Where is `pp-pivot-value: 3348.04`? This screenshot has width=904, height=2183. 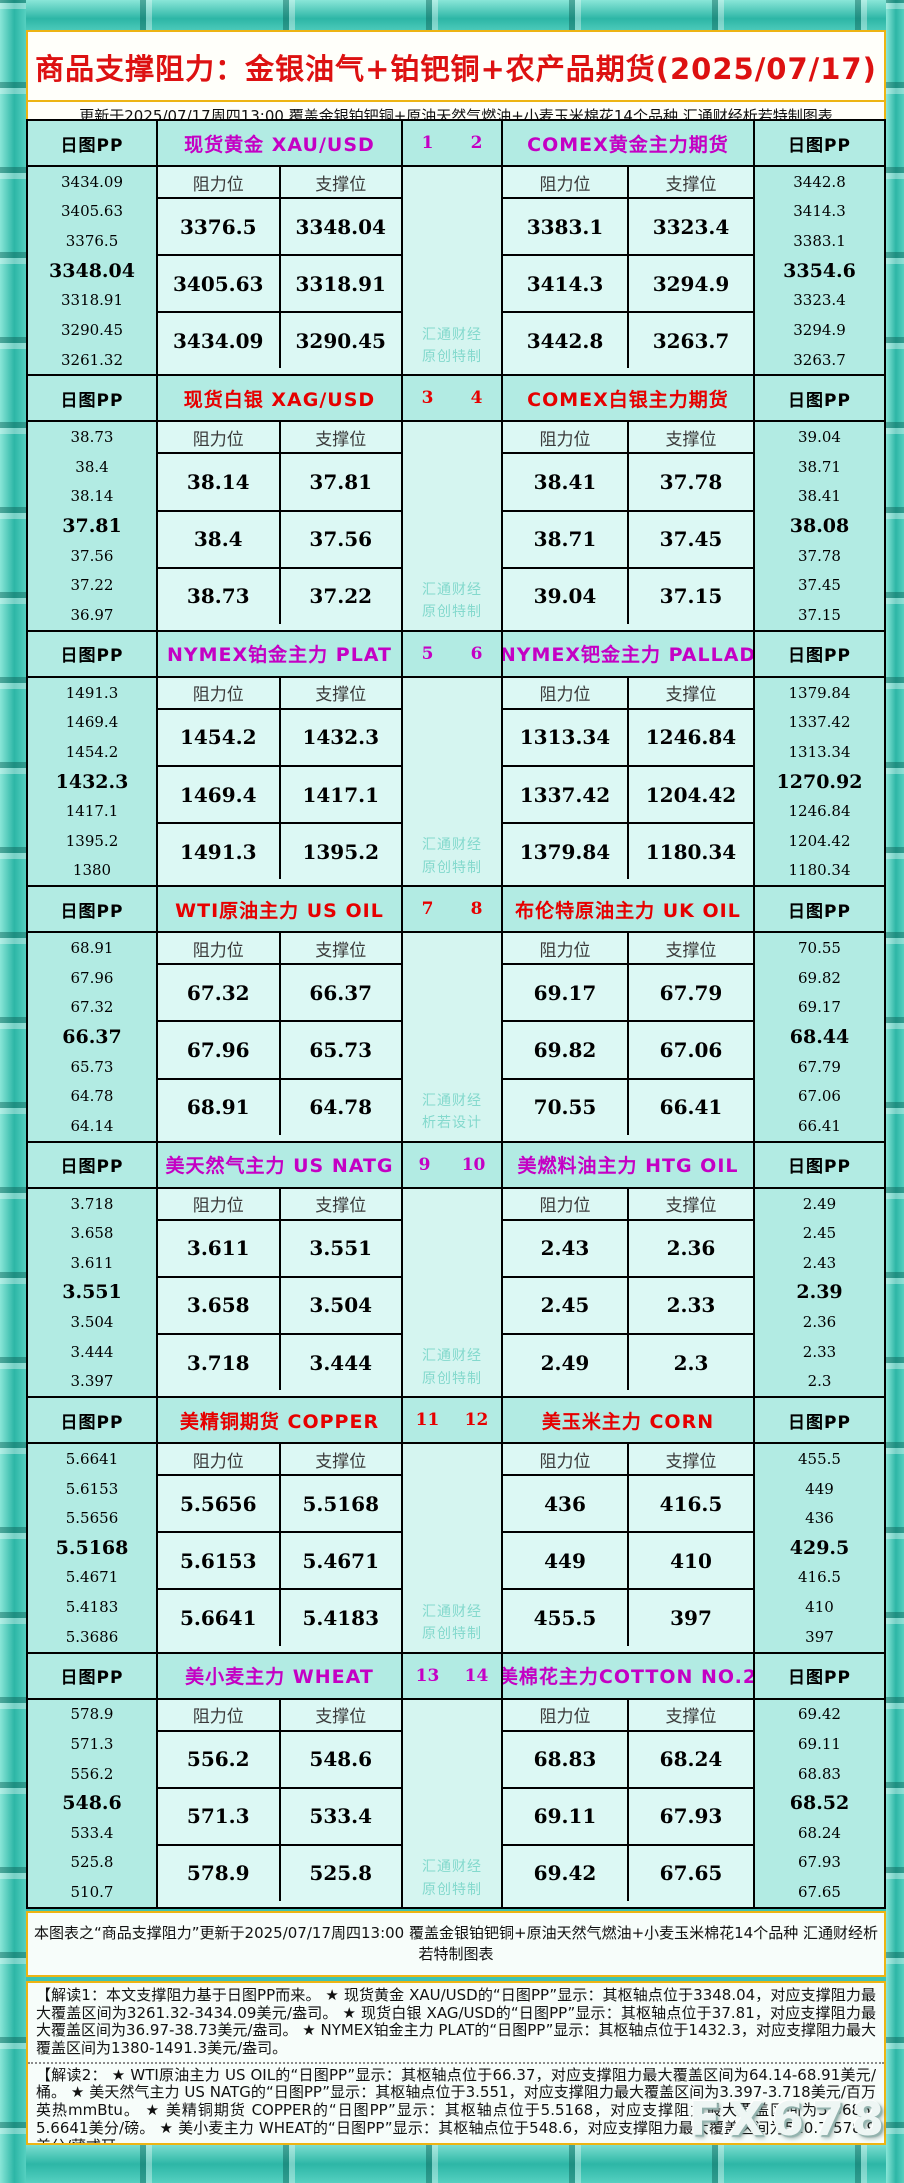
pp-pivot-value: 3348.04 is located at coordinates (92, 270).